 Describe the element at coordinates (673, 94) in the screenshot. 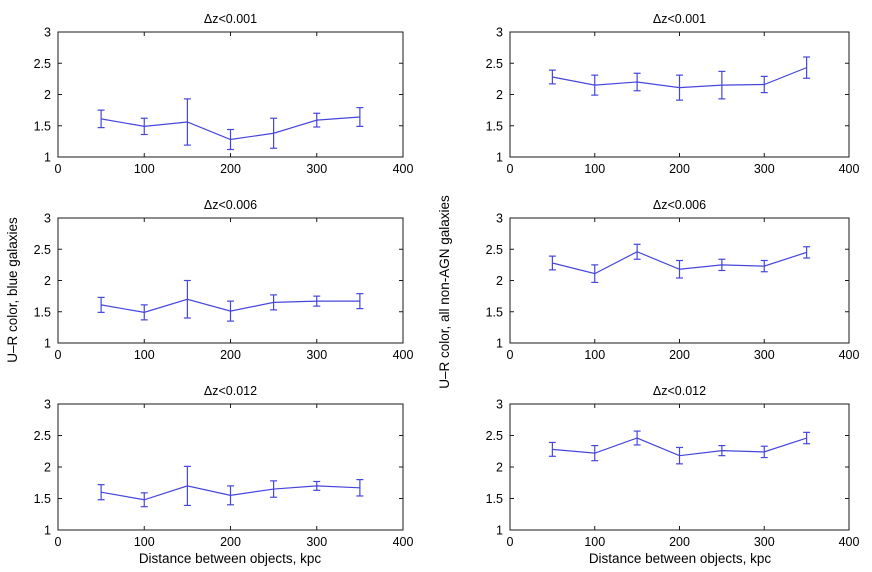

I see `subplot-top-right: 0 100 200 300 400 1 1.5 2 2.5 3 Δz<0.001` at that location.